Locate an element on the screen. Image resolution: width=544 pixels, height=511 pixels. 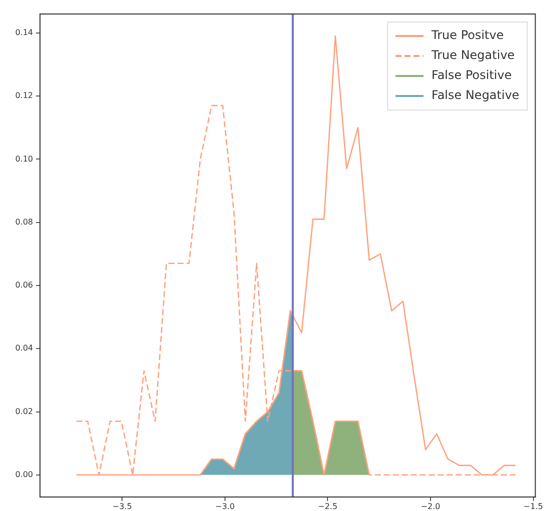
y-tick-label: 0.00 is located at coordinates (24, 474).